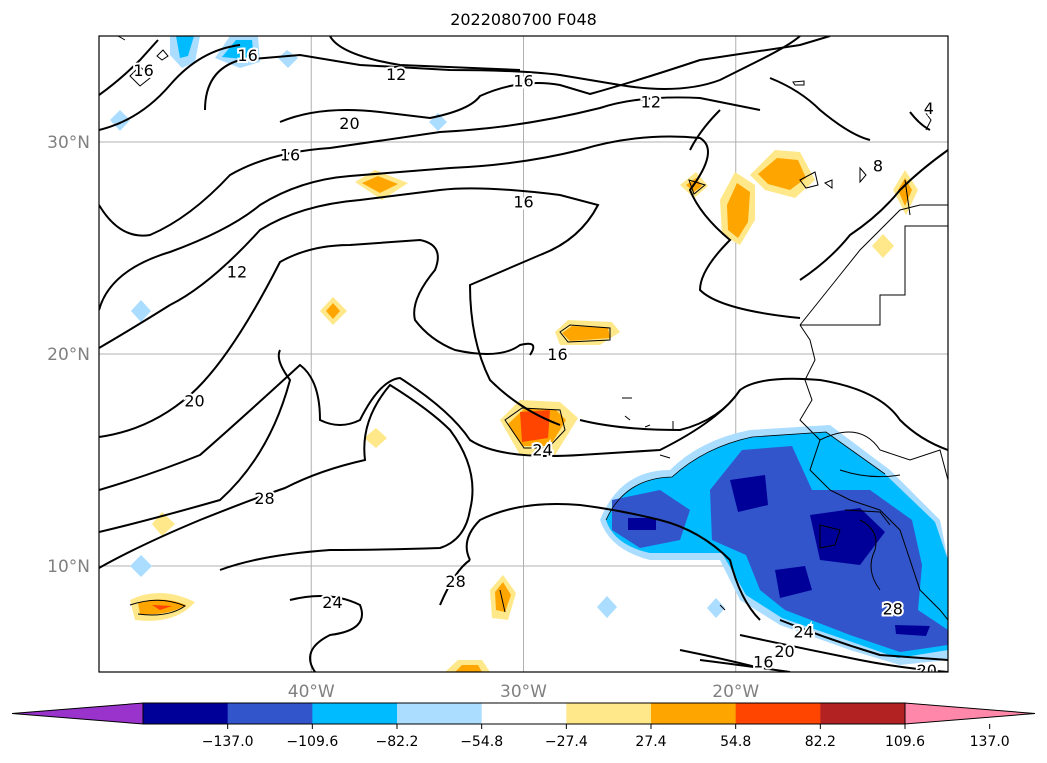  I want to click on colorbar-extend-low, so click(77, 713).